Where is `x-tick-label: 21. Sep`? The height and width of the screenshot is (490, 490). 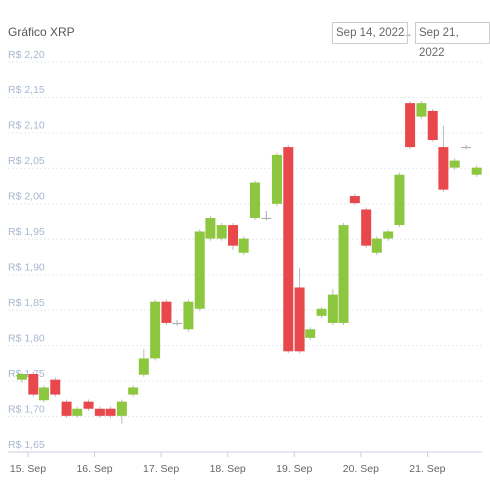
x-tick-label: 21. Sep is located at coordinates (427, 469).